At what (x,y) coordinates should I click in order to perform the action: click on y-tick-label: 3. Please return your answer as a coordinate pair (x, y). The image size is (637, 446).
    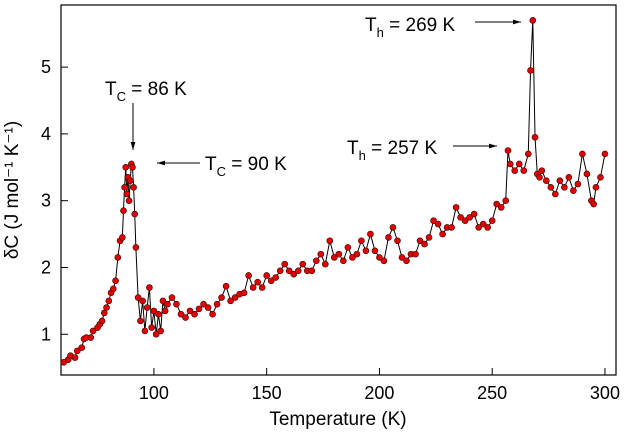
    Looking at the image, I should click on (46, 201).